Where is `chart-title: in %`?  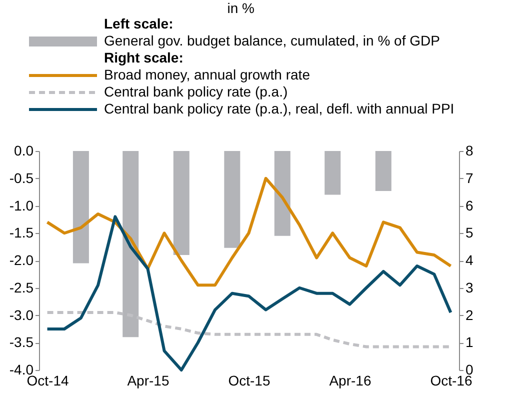 chart-title: in % is located at coordinates (240, 8).